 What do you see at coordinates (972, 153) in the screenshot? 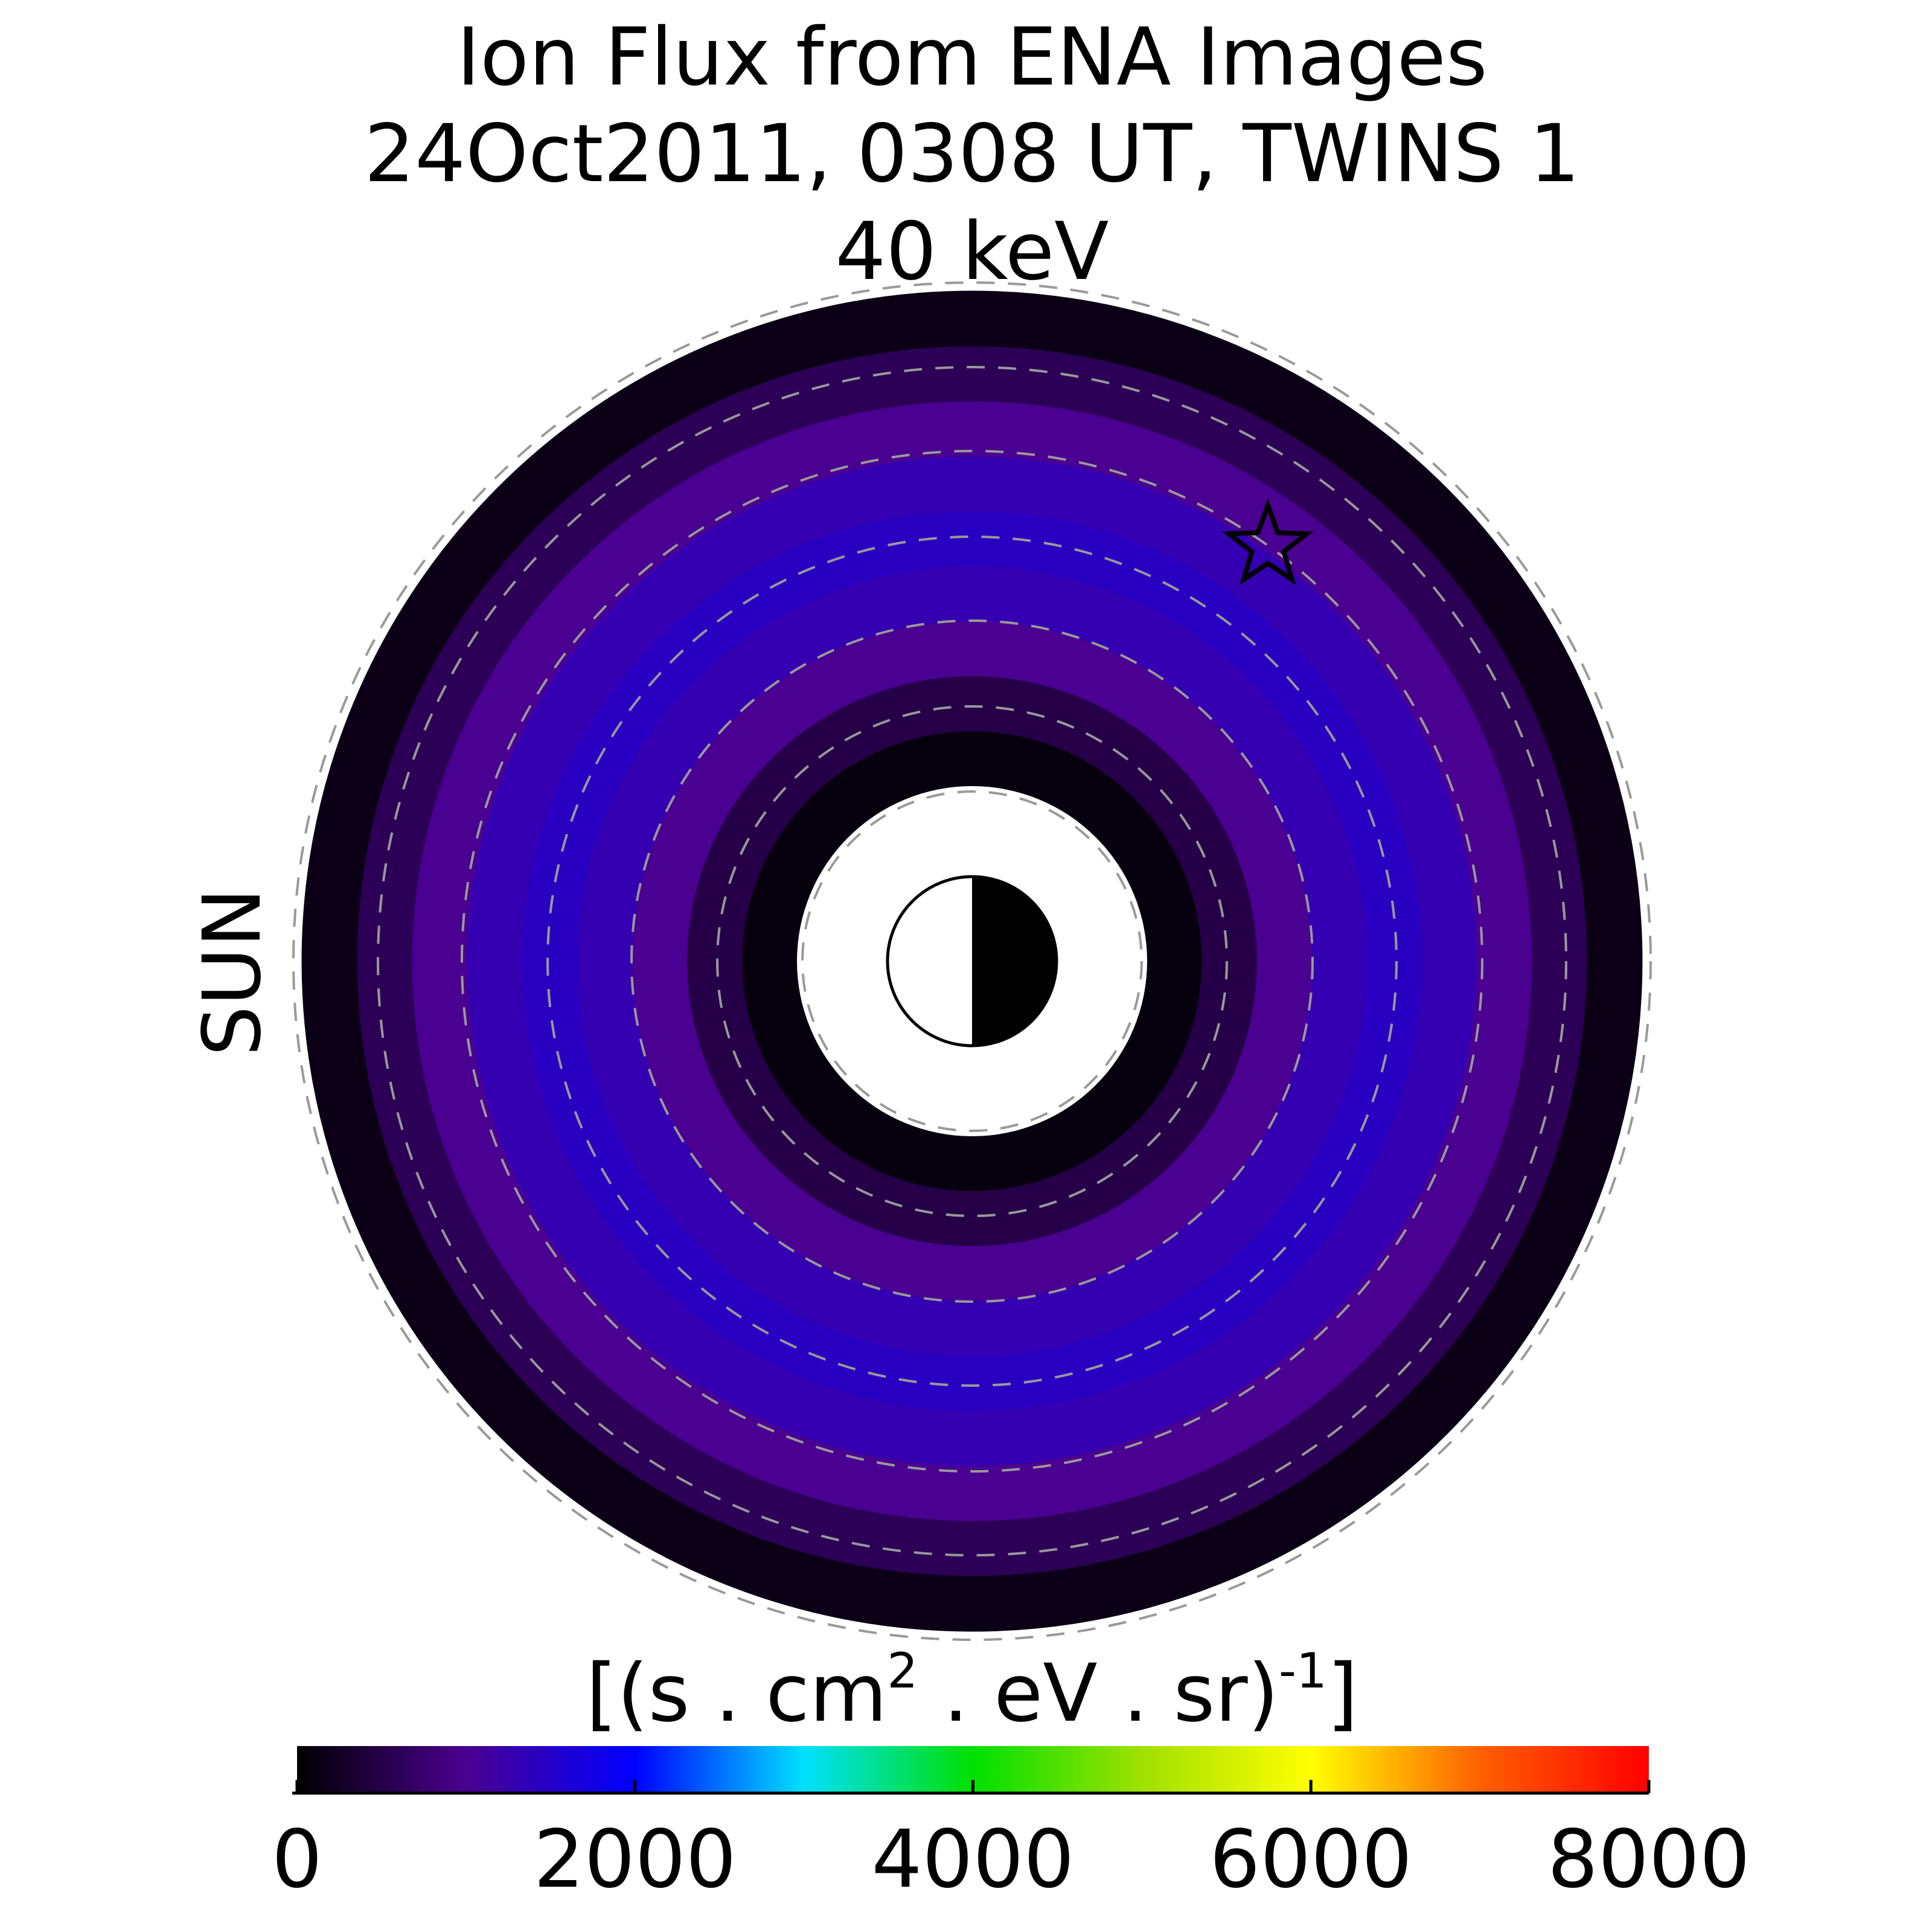
I see `title-line: 24Oct2011, 0308 UT, TWINS 1` at bounding box center [972, 153].